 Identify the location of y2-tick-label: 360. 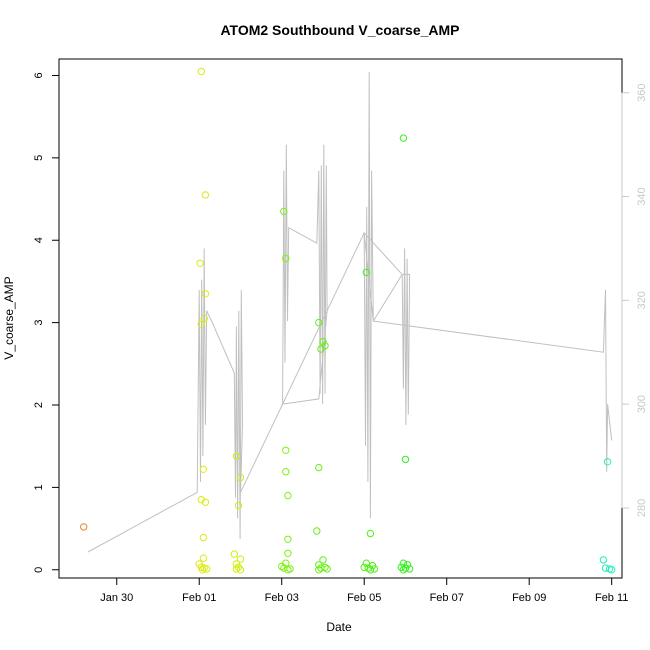
(642, 93).